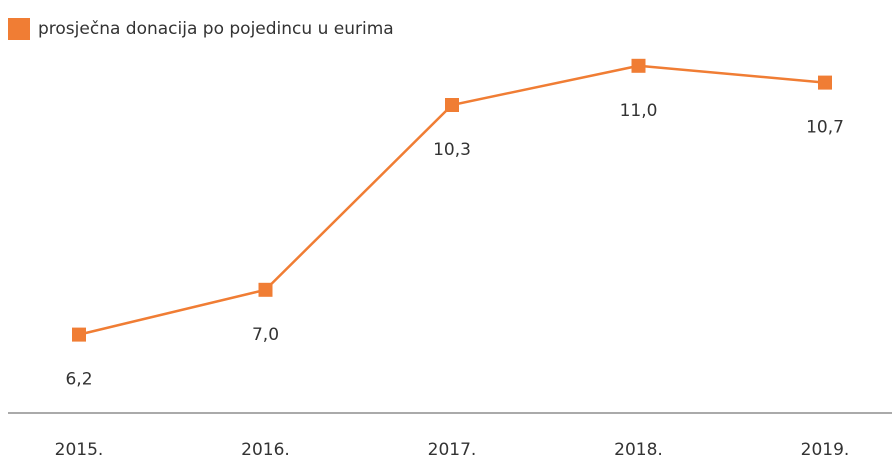 The image size is (892, 465). I want to click on data-label: 6,2, so click(78, 380).